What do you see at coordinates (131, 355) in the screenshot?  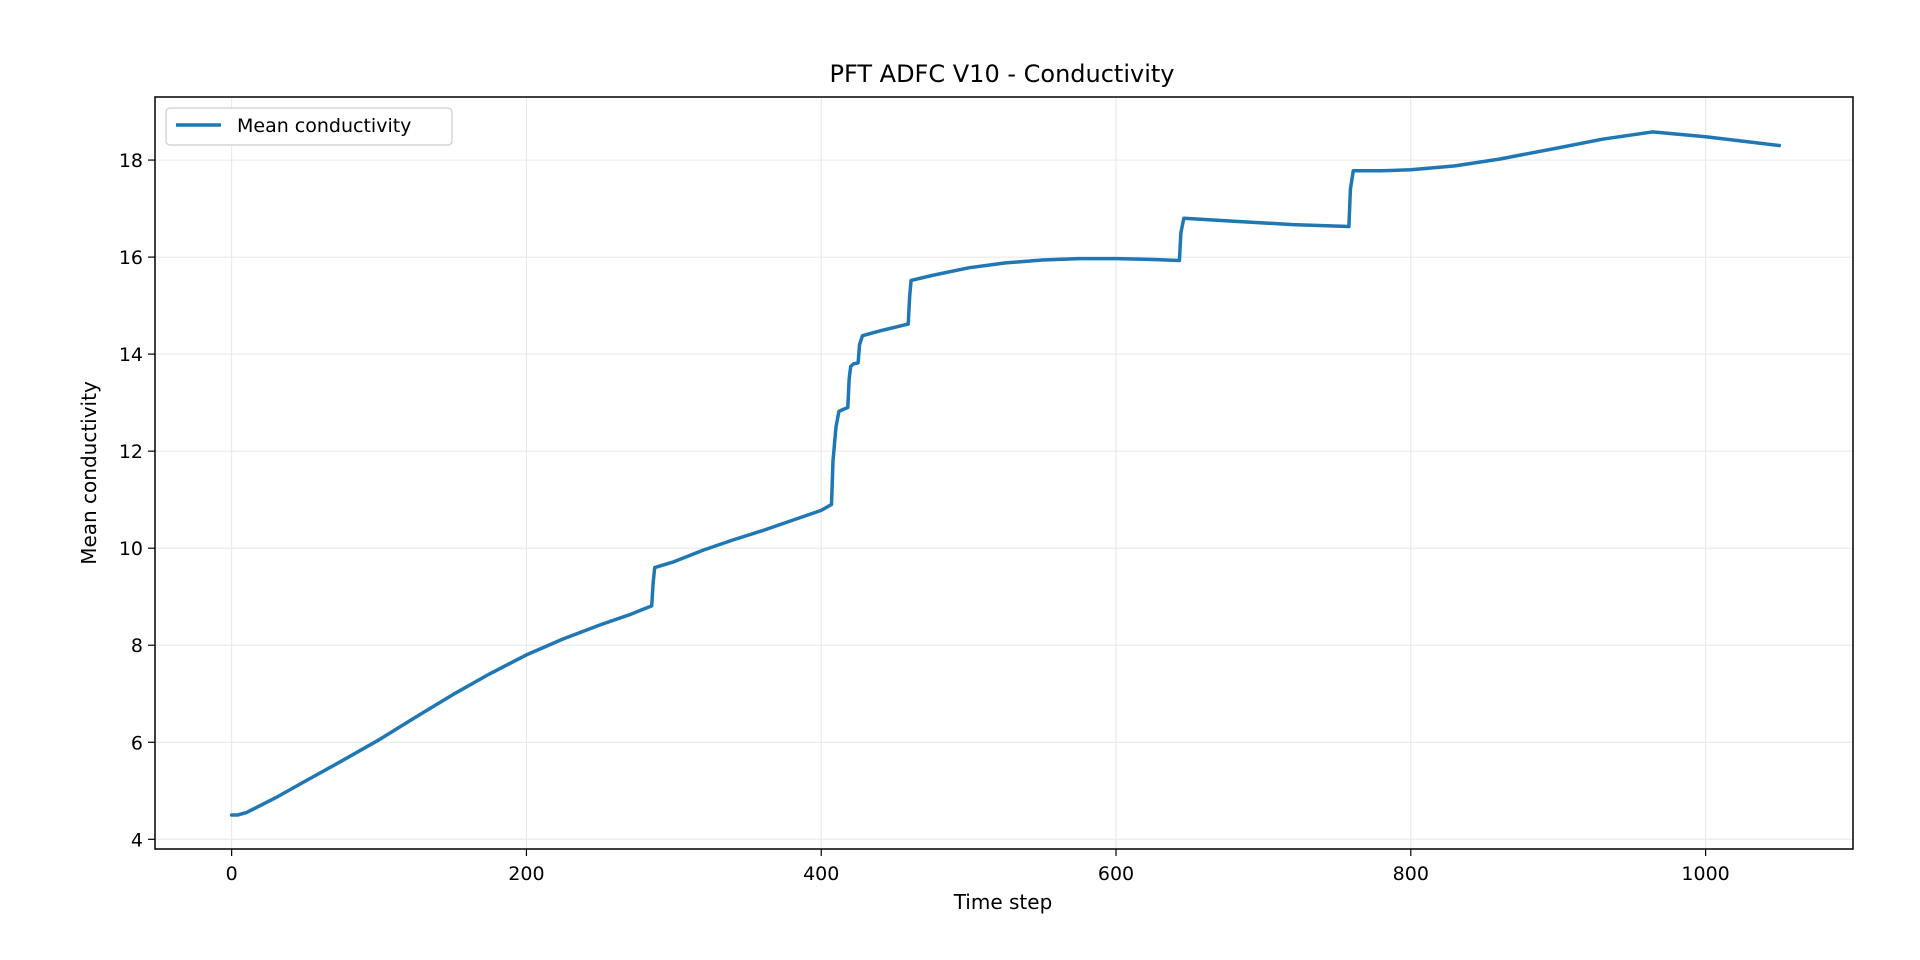 I see `y-tick-label: 14` at bounding box center [131, 355].